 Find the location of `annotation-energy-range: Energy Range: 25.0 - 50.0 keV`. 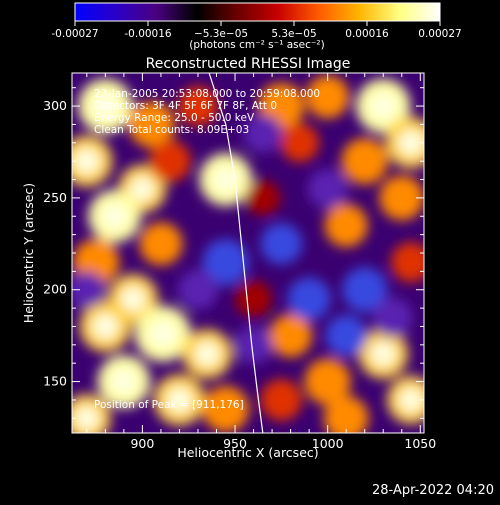

annotation-energy-range: Energy Range: 25.0 - 50.0 keV is located at coordinates (174, 118).